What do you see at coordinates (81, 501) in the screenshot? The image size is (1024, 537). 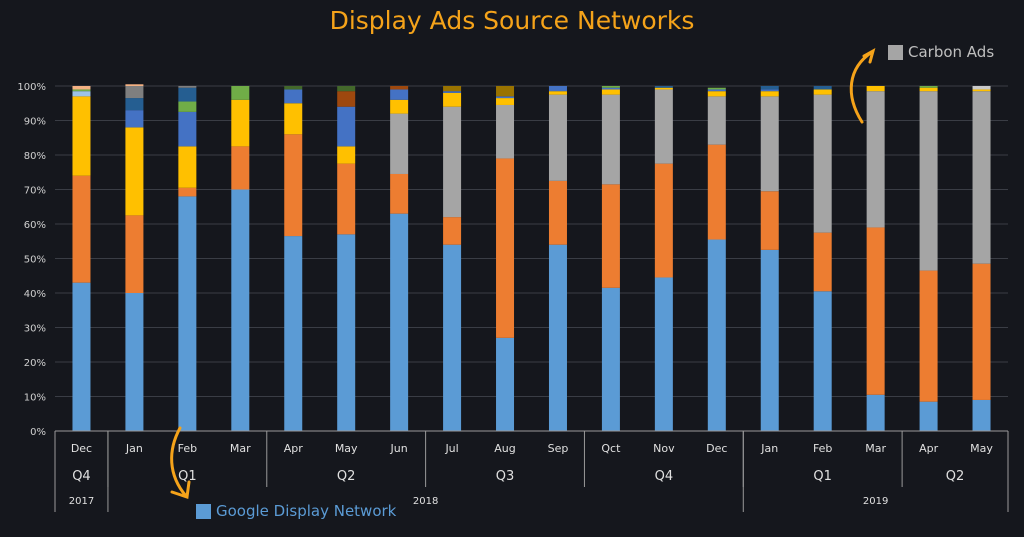 I see `x-tick-label-year: 2017` at bounding box center [81, 501].